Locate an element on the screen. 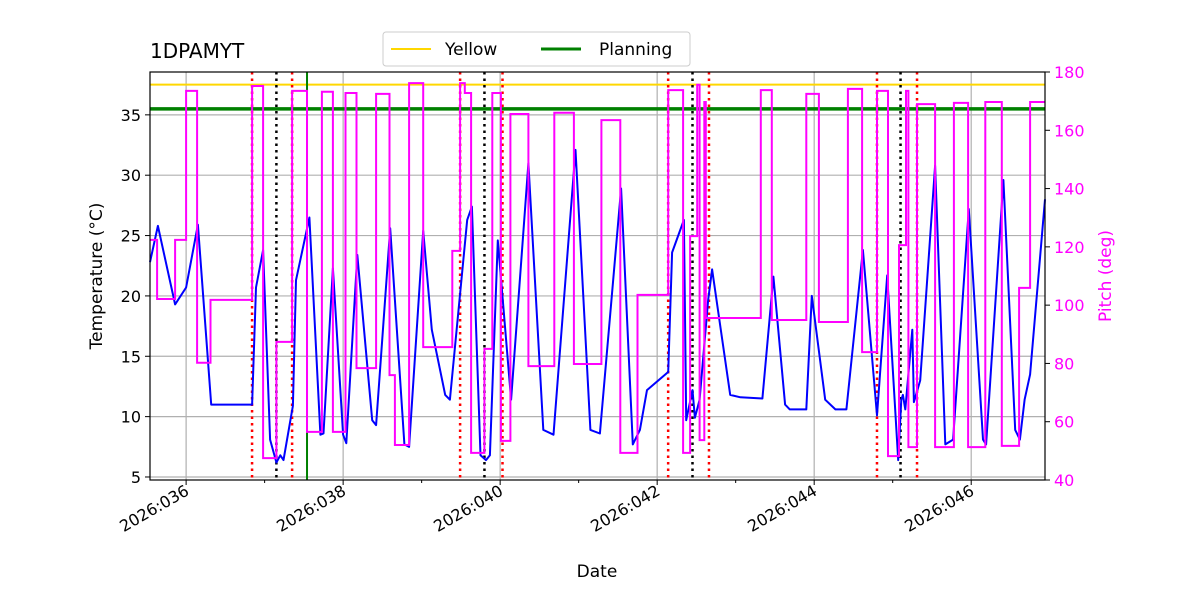 This screenshot has height=604, width=1200. y2-axis-label: Pitch (deg) is located at coordinates (1106, 276).